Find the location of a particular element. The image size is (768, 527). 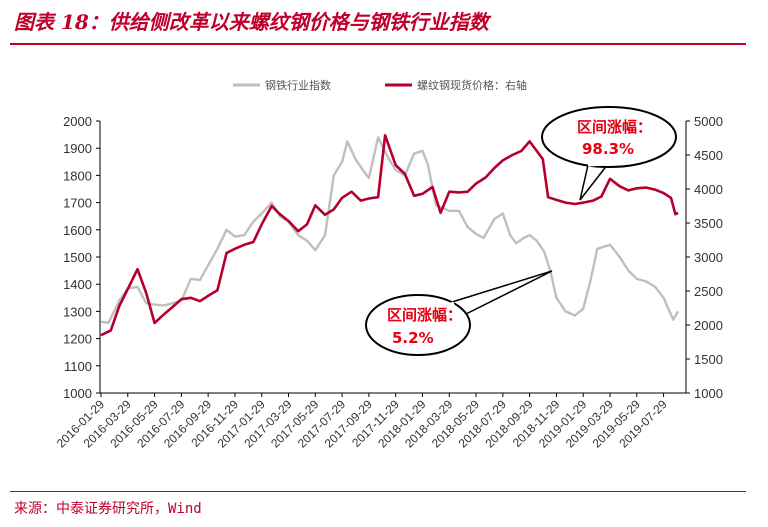

legend: 钢铁行业指数 螺纹钢现货价格：右轴 is located at coordinates (380, 85).